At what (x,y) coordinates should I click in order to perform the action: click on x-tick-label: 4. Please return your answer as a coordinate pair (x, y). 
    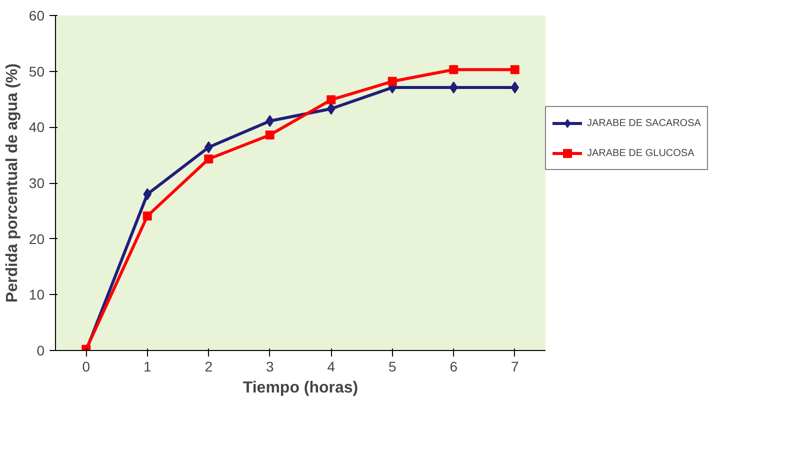
    Looking at the image, I should click on (331, 366).